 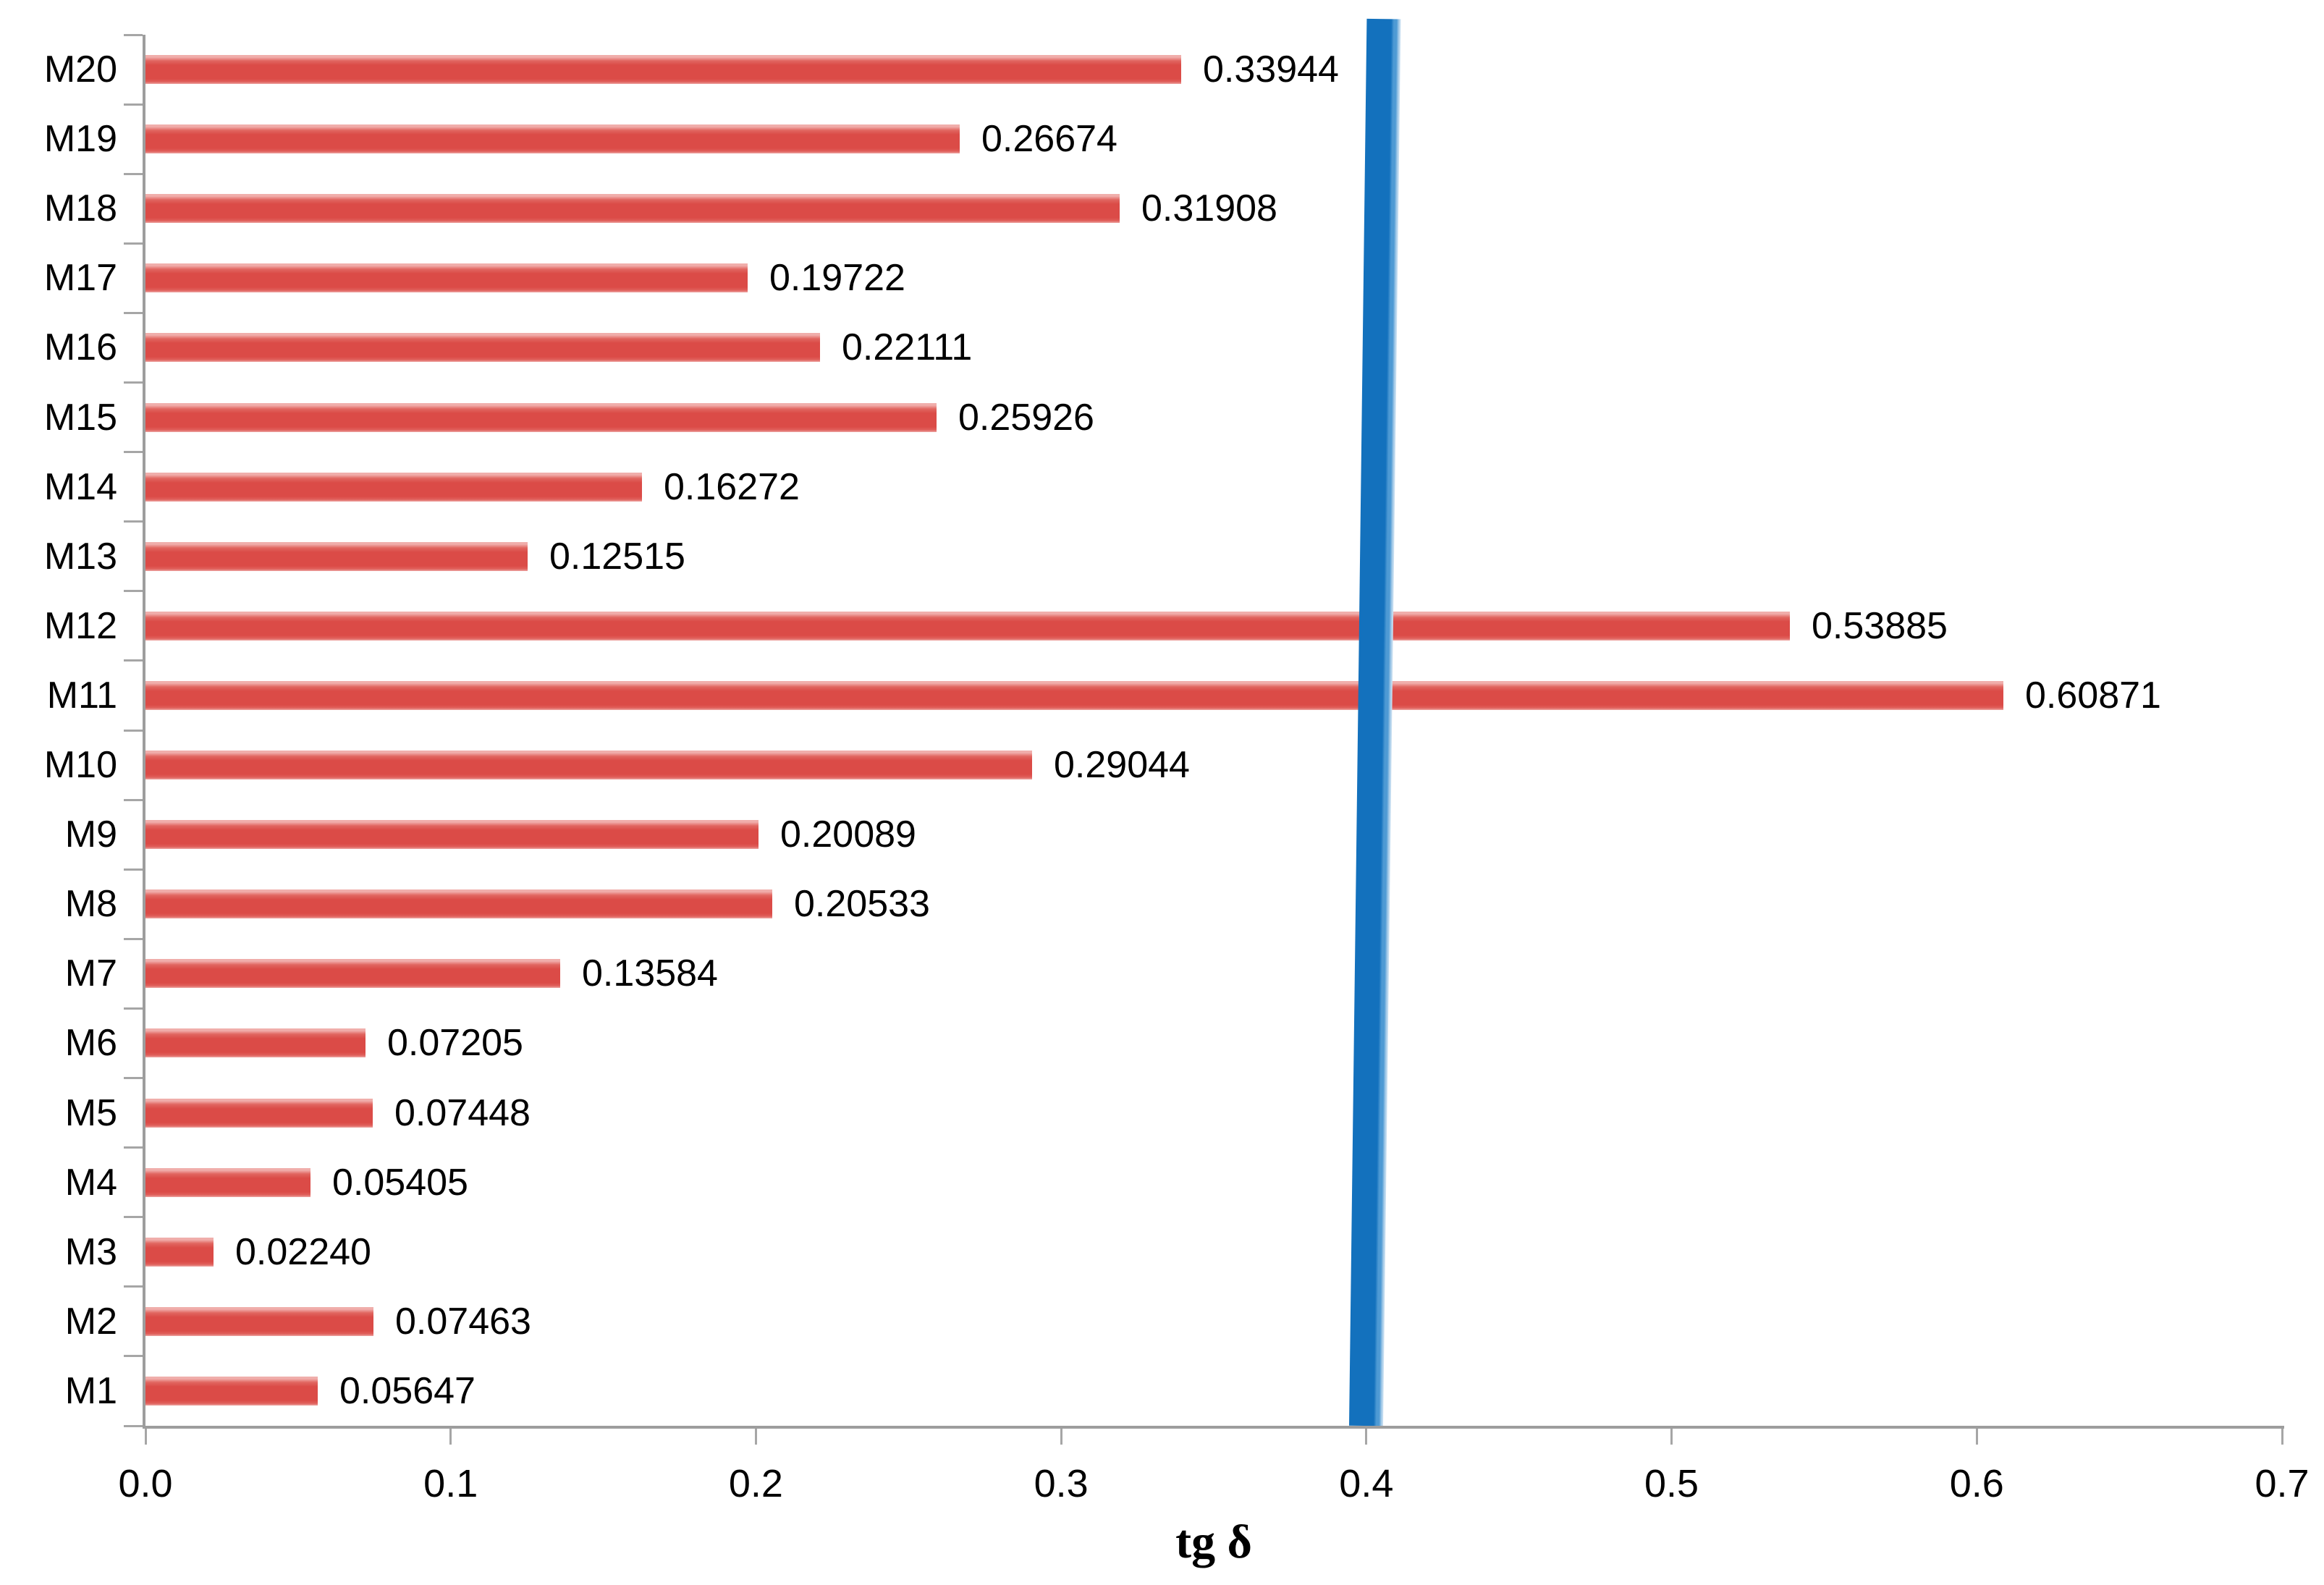 I want to click on value-label: 0.05647, so click(x=408, y=1390).